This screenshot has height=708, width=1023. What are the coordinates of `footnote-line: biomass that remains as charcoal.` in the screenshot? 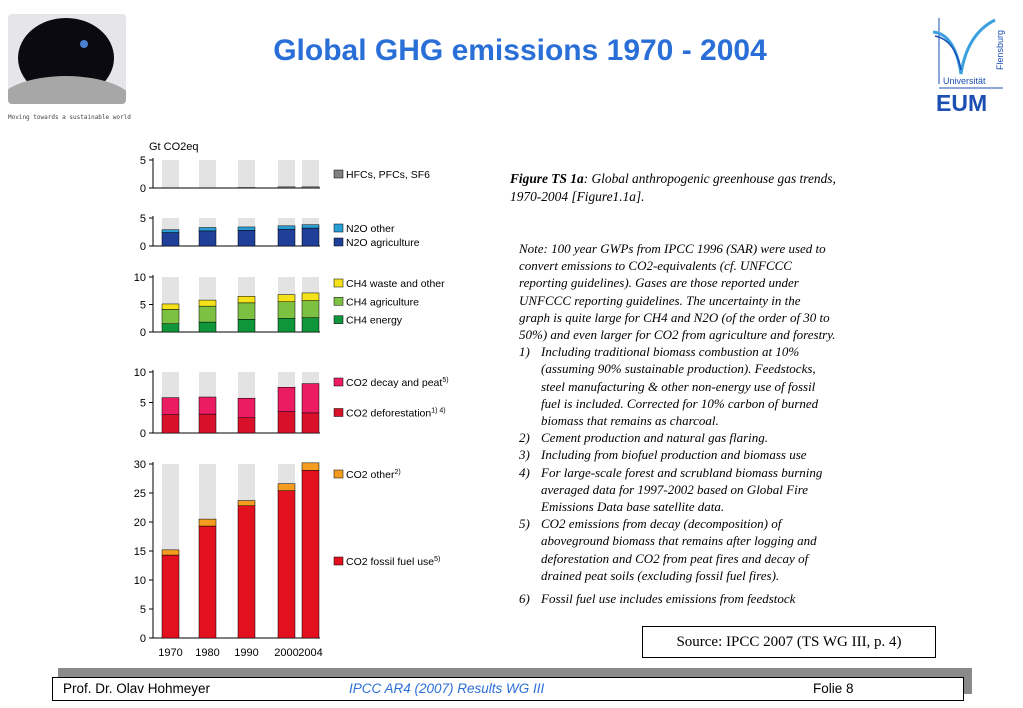 It's located at (630, 421).